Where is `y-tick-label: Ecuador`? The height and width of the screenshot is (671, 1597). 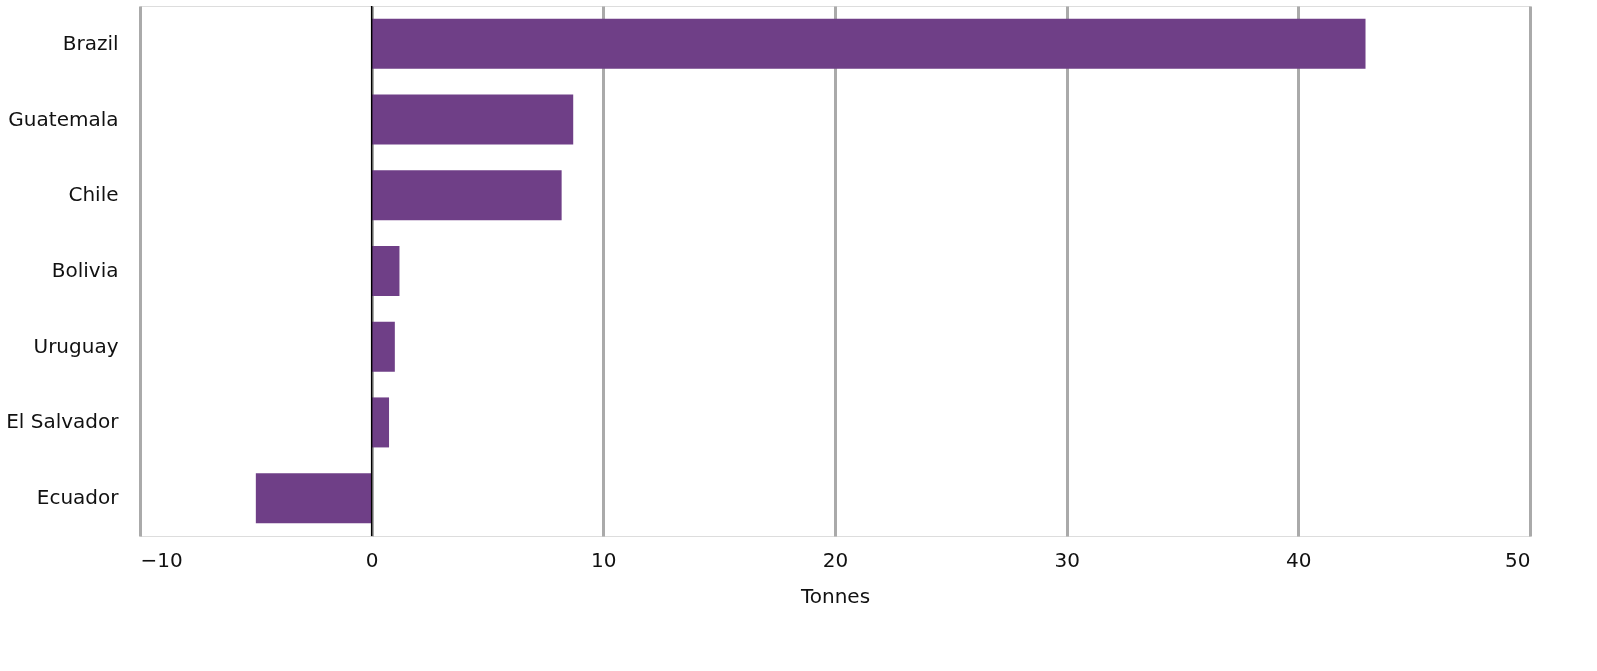 y-tick-label: Ecuador is located at coordinates (78, 497).